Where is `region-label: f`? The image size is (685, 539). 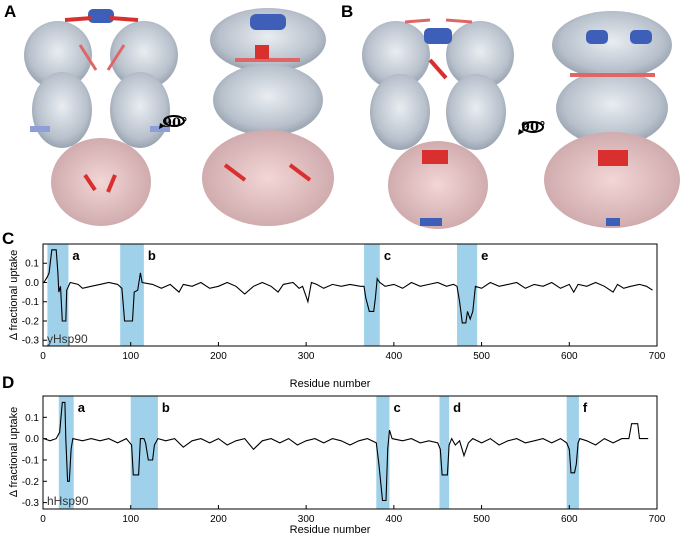 region-label: f is located at coordinates (585, 407).